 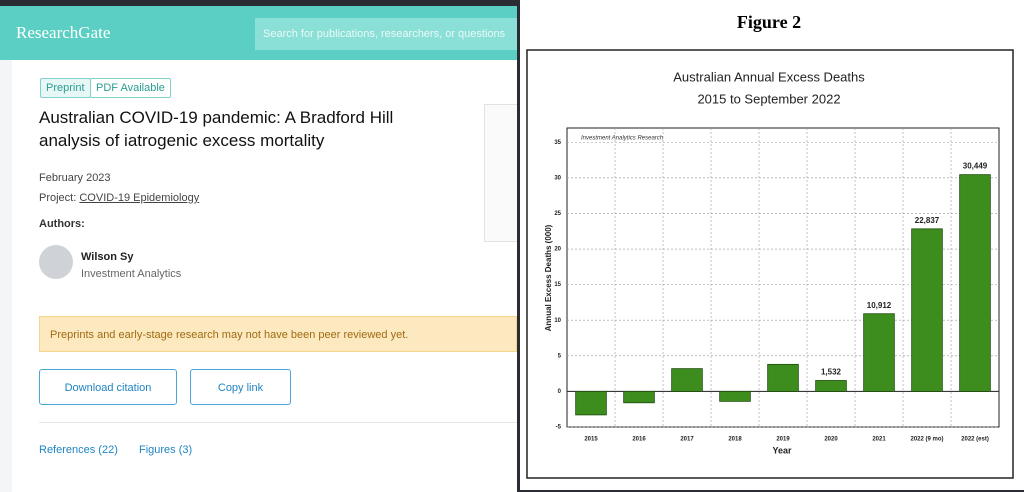 I want to click on x-tick-label: 2021, so click(x=879, y=440).